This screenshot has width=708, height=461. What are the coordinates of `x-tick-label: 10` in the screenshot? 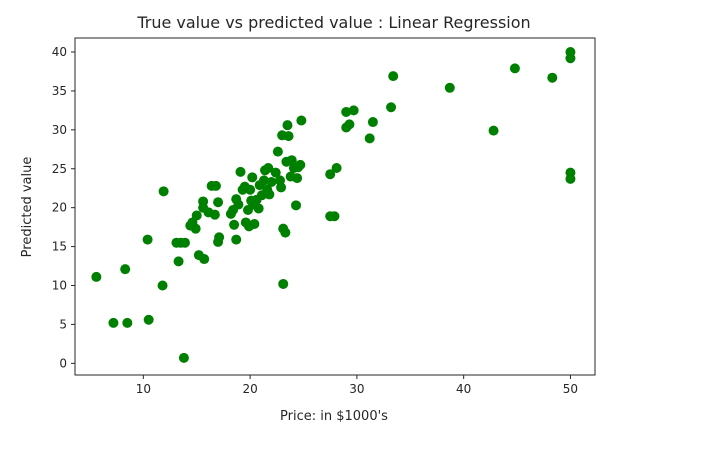 It's located at (143, 389).